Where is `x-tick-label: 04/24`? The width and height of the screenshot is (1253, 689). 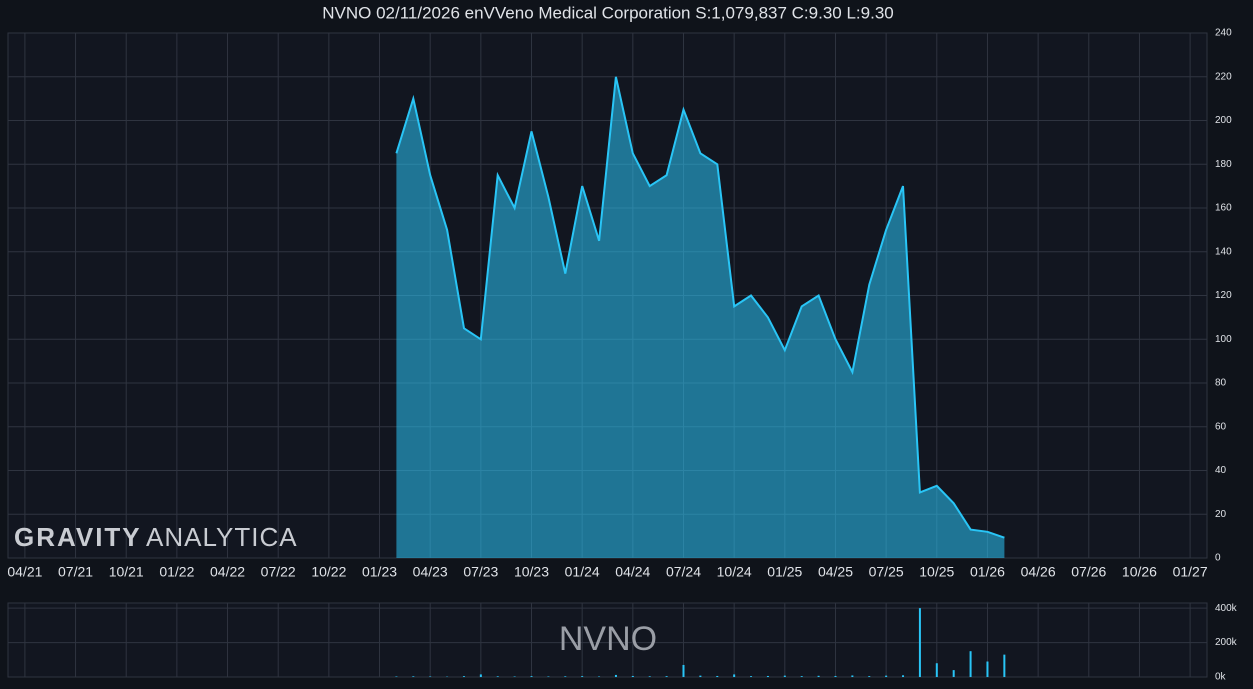 x-tick-label: 04/24 is located at coordinates (632, 572).